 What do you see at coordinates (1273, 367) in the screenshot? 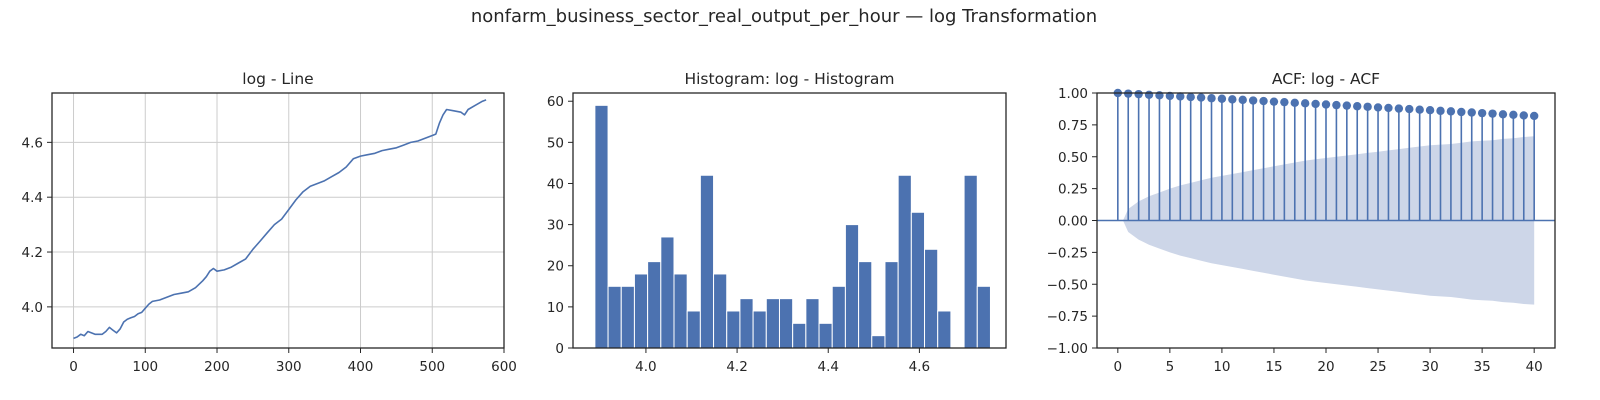
I see `acf-xtick-label: 15` at bounding box center [1273, 367].